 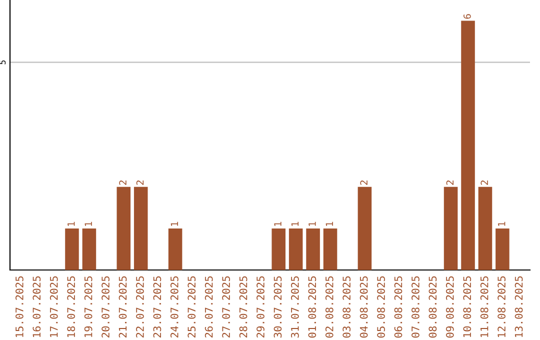 What do you see at coordinates (106, 307) in the screenshot?
I see `x-tick-label: 20.07.2025` at bounding box center [106, 307].